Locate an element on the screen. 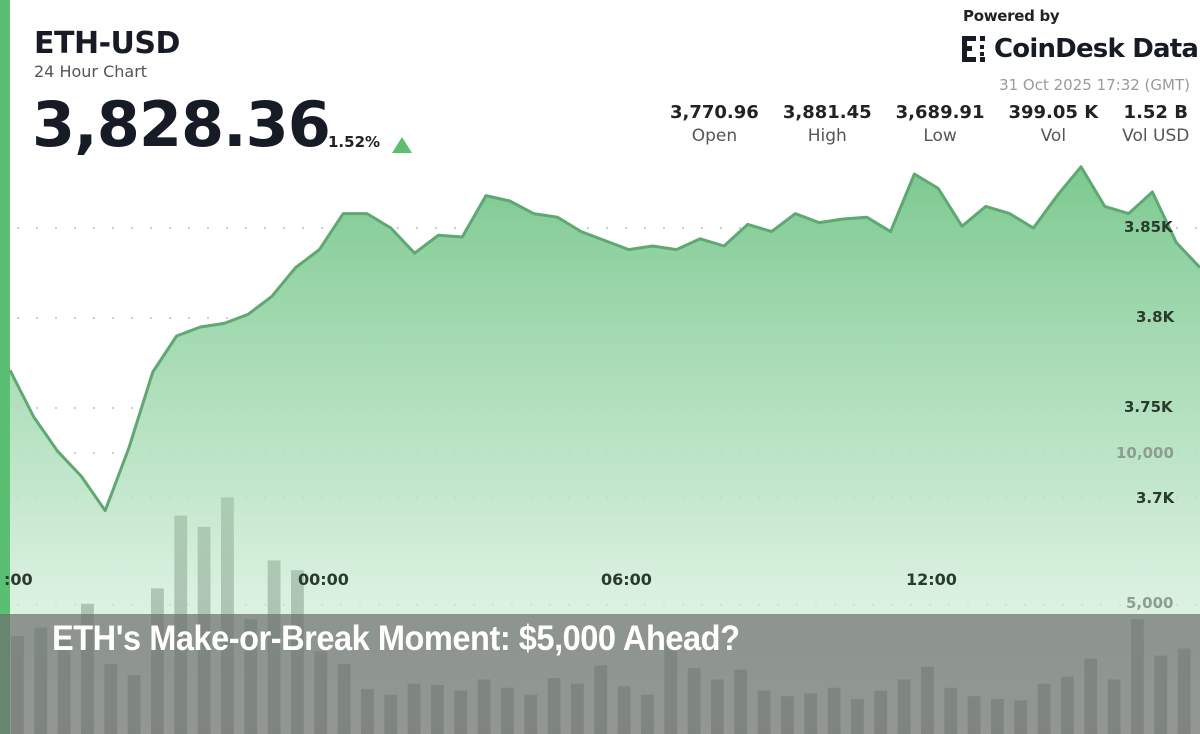 This screenshot has width=1200, height=734. stat-label: High is located at coordinates (827, 136).